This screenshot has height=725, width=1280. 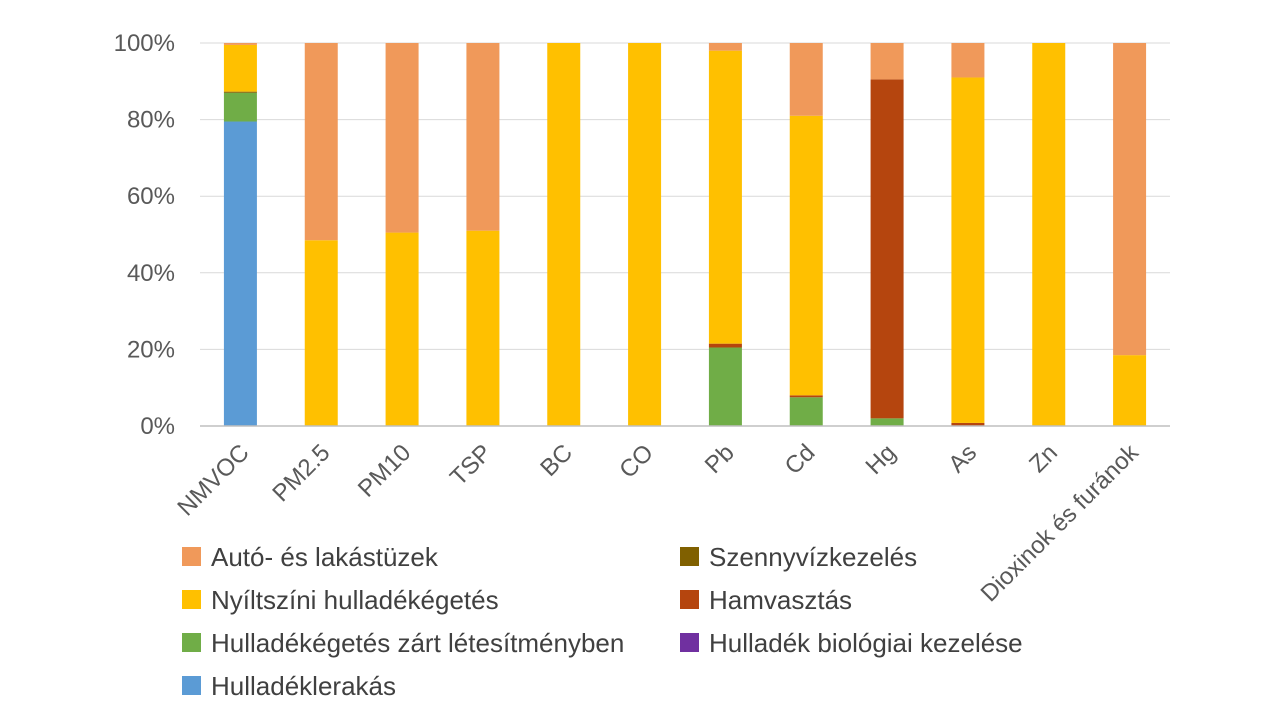 I want to click on y-tick-label: 20%, so click(x=151, y=349).